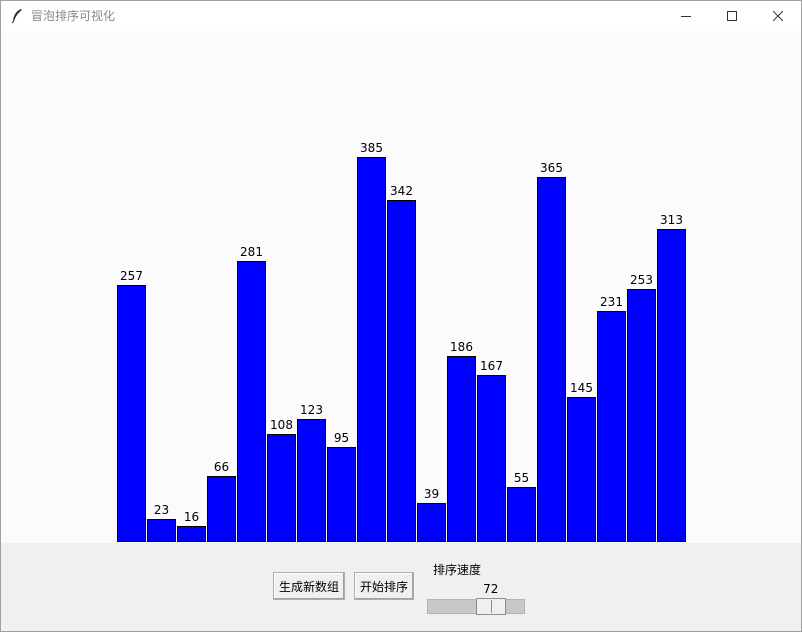 This screenshot has height=632, width=802. I want to click on bar-value-label: 123, so click(311, 410).